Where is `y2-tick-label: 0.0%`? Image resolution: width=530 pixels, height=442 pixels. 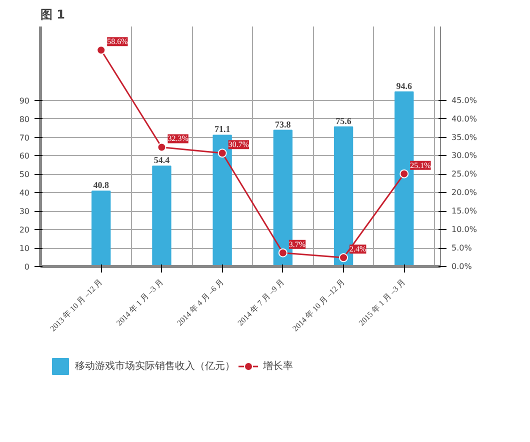
y2-tick-label: 0.0% is located at coordinates (462, 266).